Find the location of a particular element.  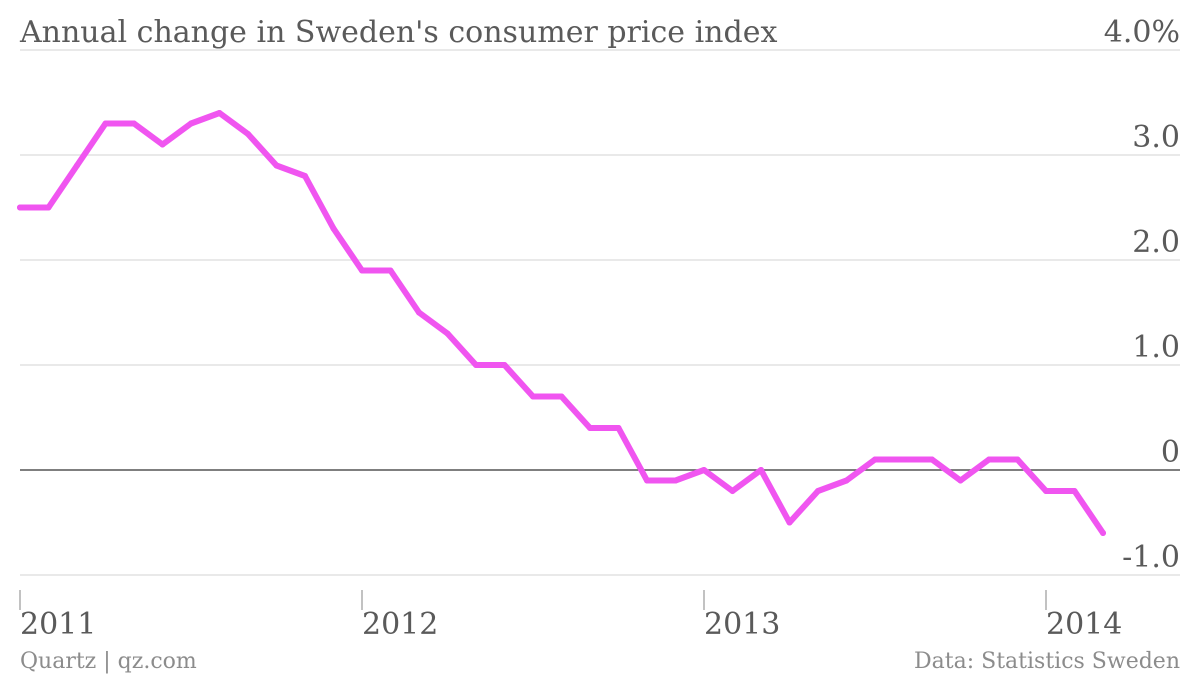

x-axis: 2011 2012 2013 2014 is located at coordinates (570, 616).